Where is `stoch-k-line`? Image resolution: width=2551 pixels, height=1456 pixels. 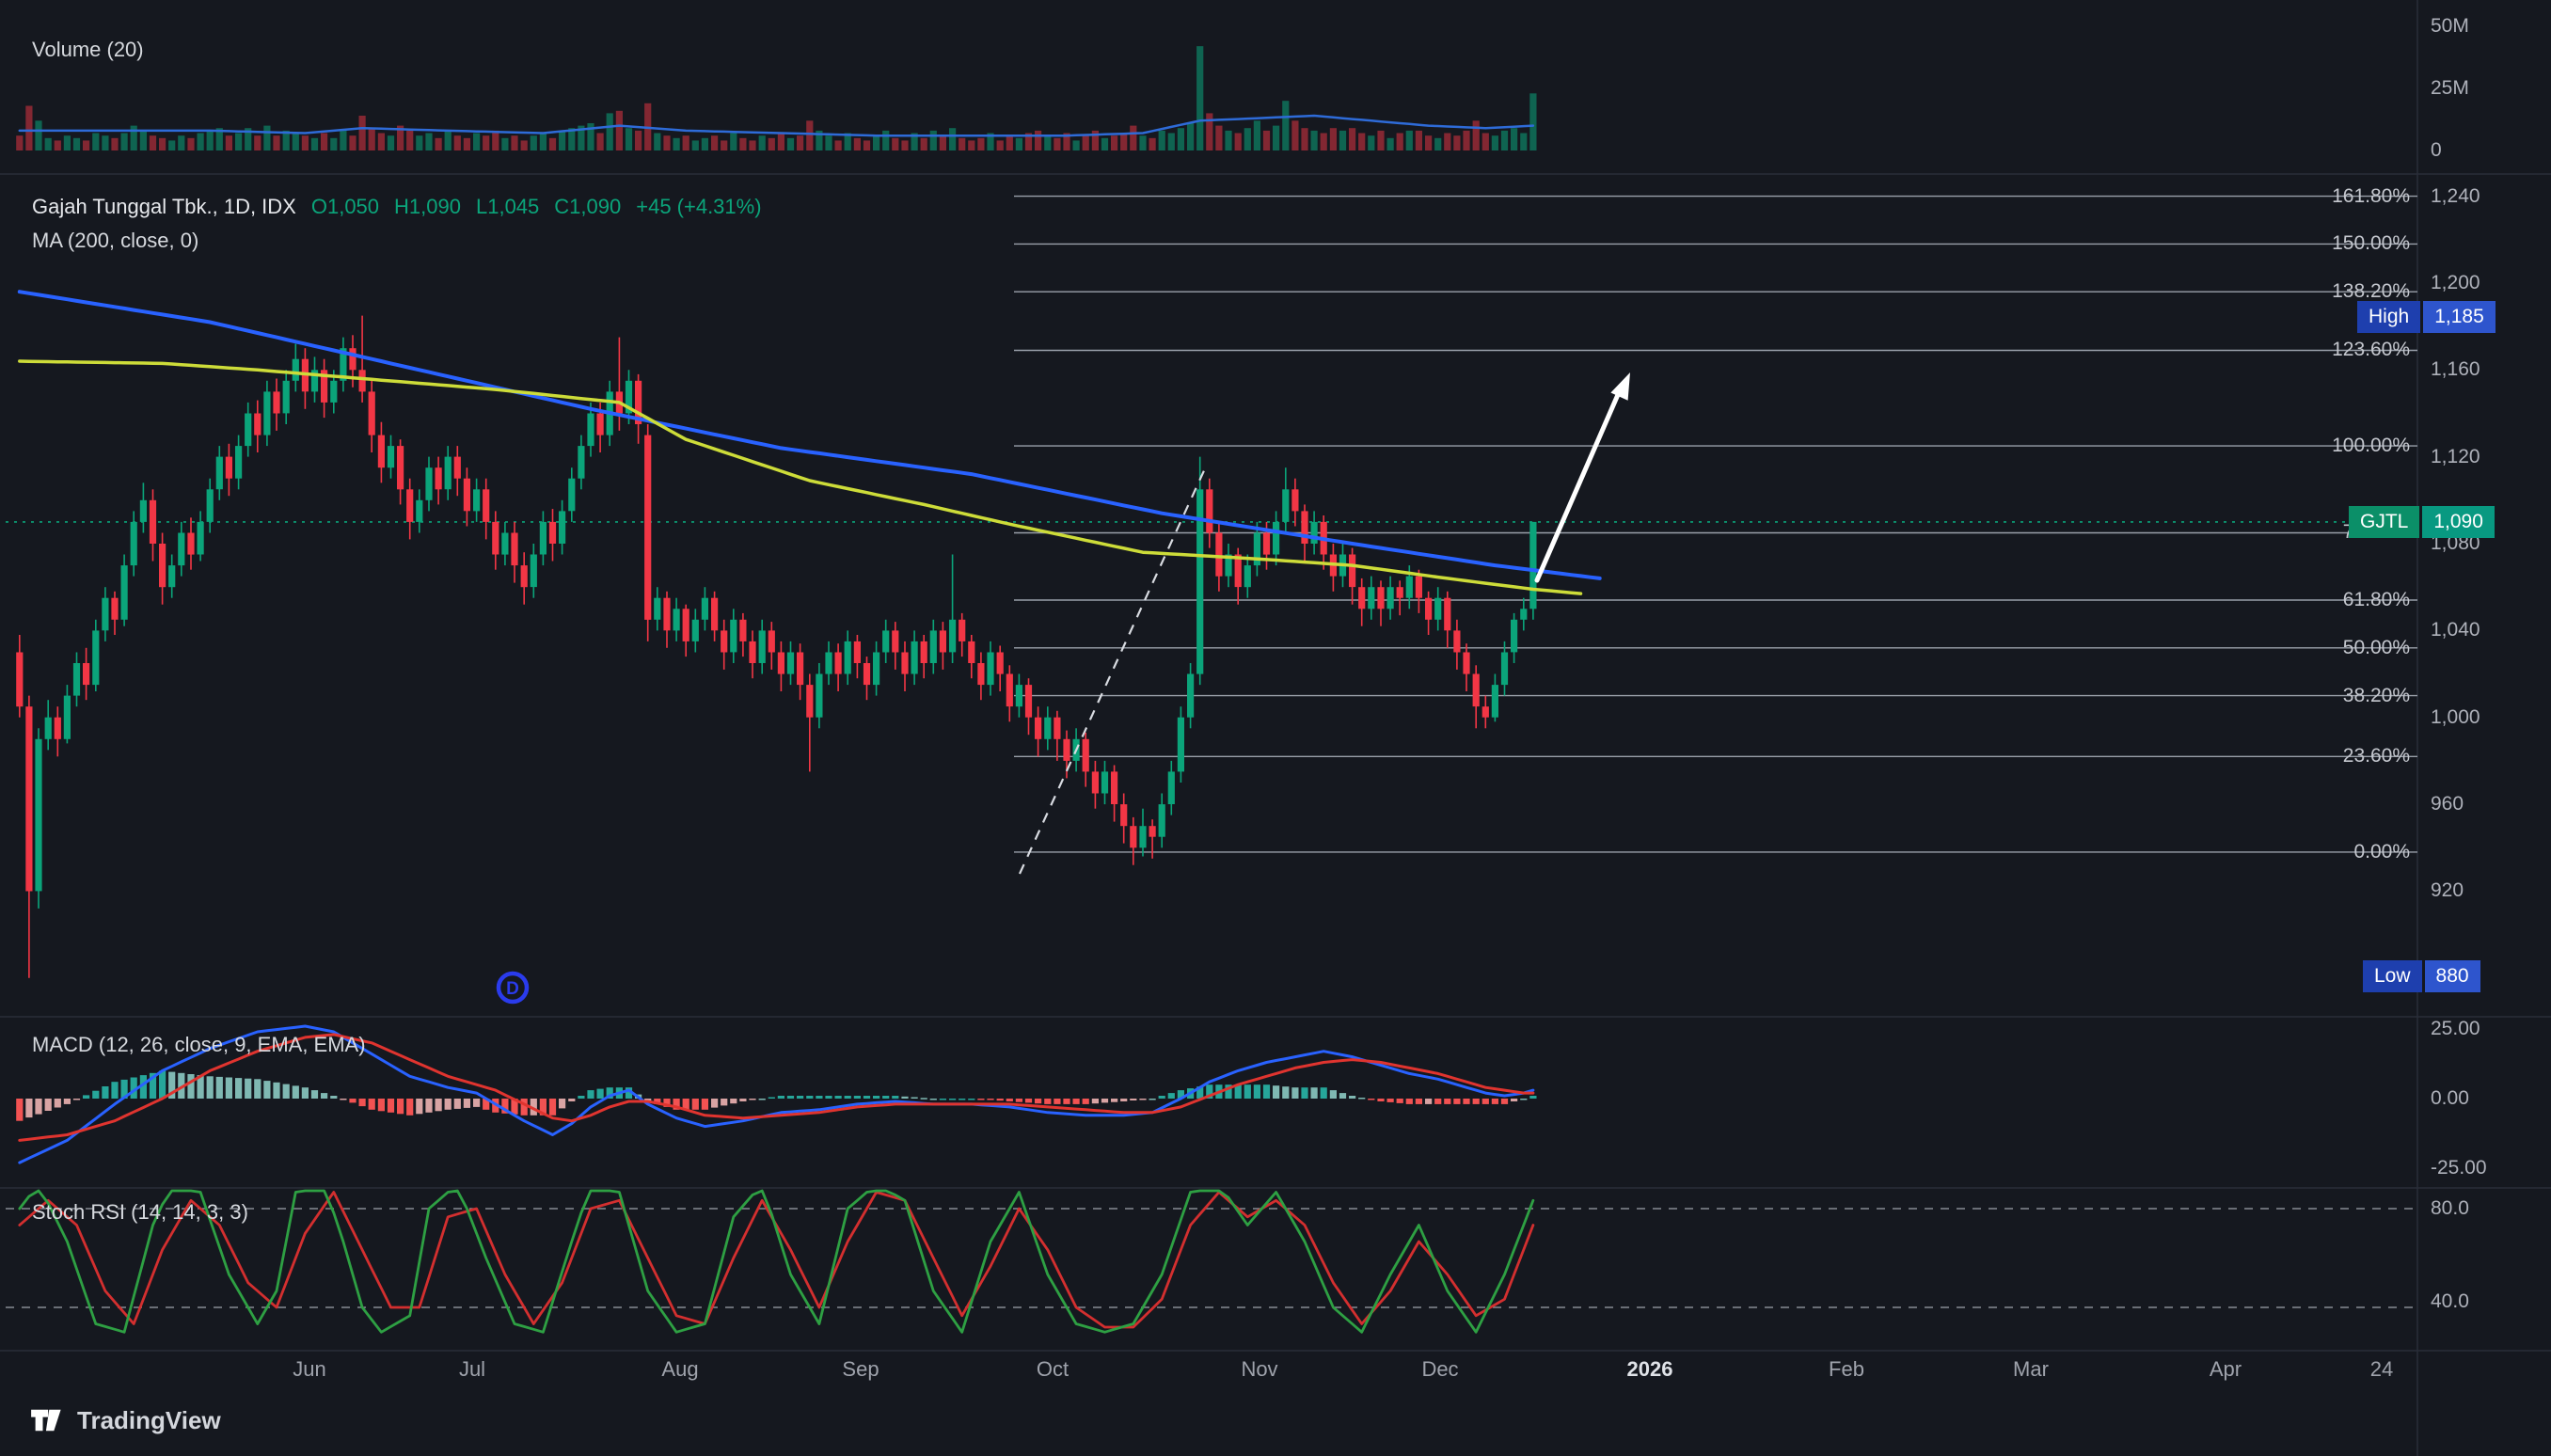
stoch-k-line is located at coordinates (776, 1261).